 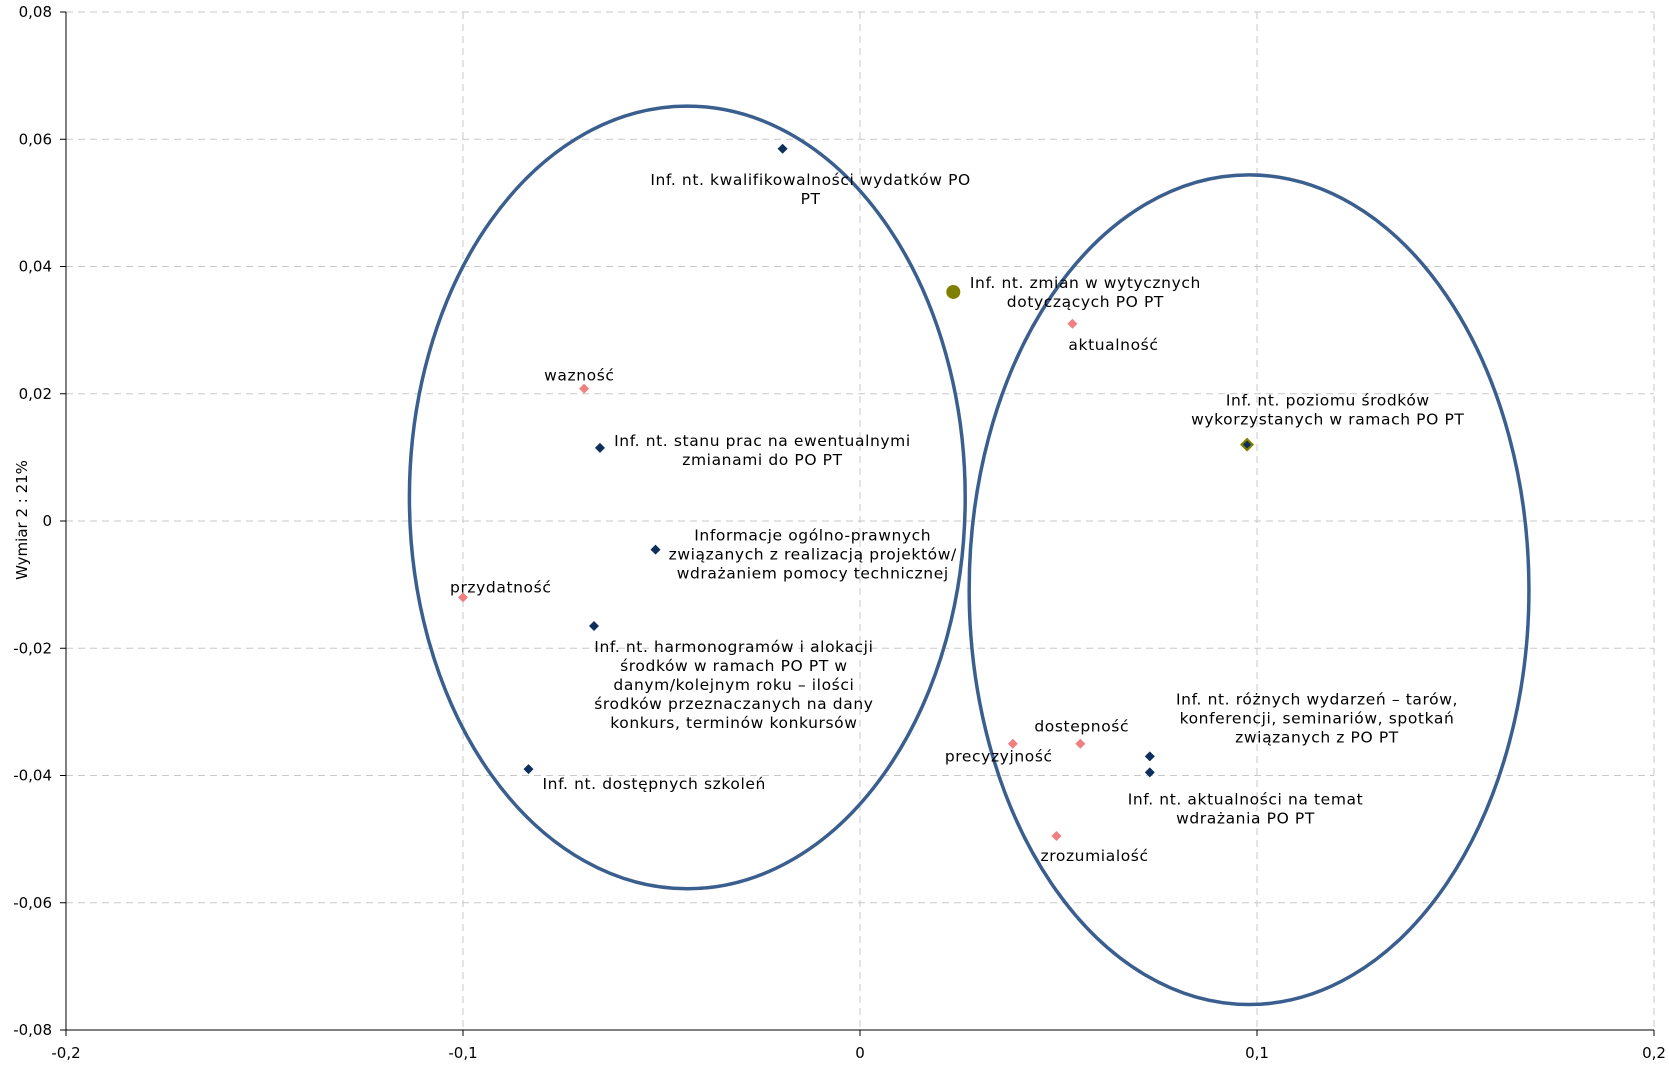 I want to click on y-tick-label: -0,02, so click(x=32, y=648).